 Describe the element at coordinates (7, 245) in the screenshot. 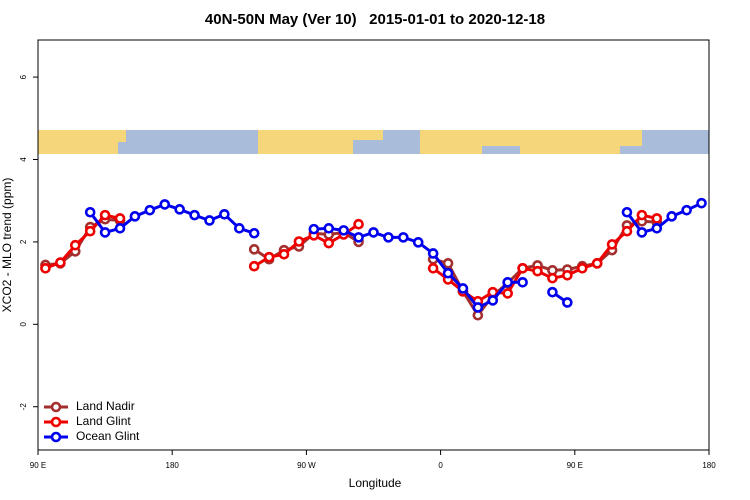

I see `y-axis-label: XCO2 - MLO trend (ppm)` at that location.